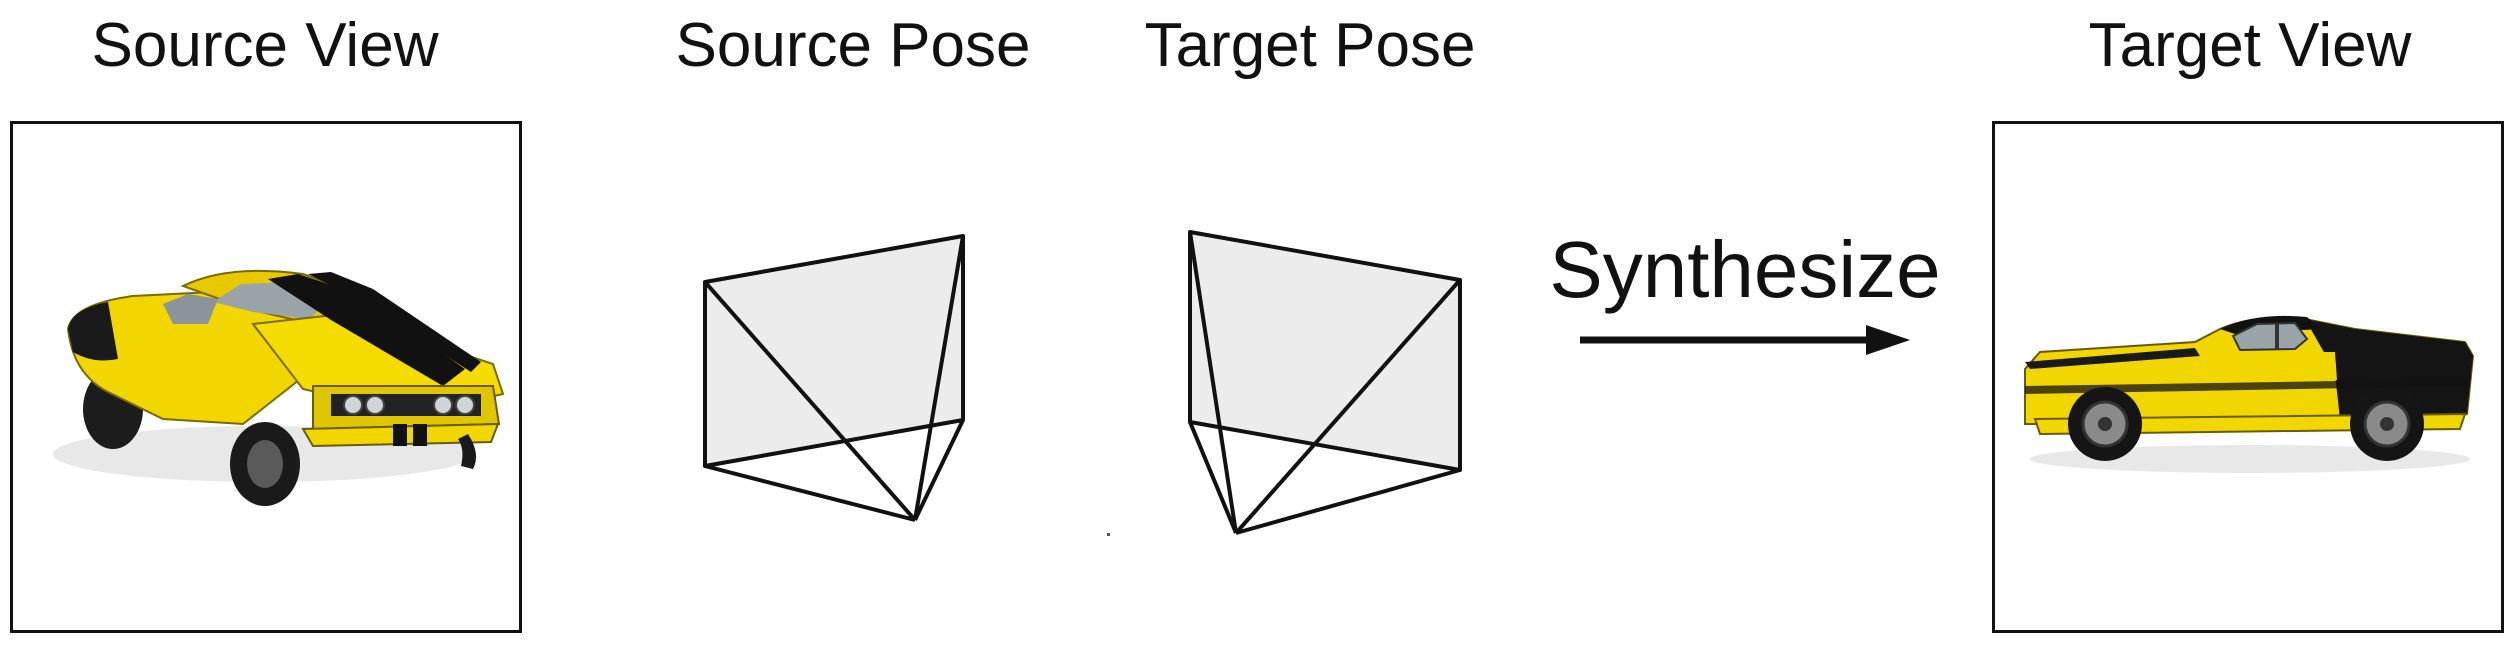 The height and width of the screenshot is (650, 2520). Describe the element at coordinates (1745, 340) in the screenshot. I see `arrow-right-icon` at that location.